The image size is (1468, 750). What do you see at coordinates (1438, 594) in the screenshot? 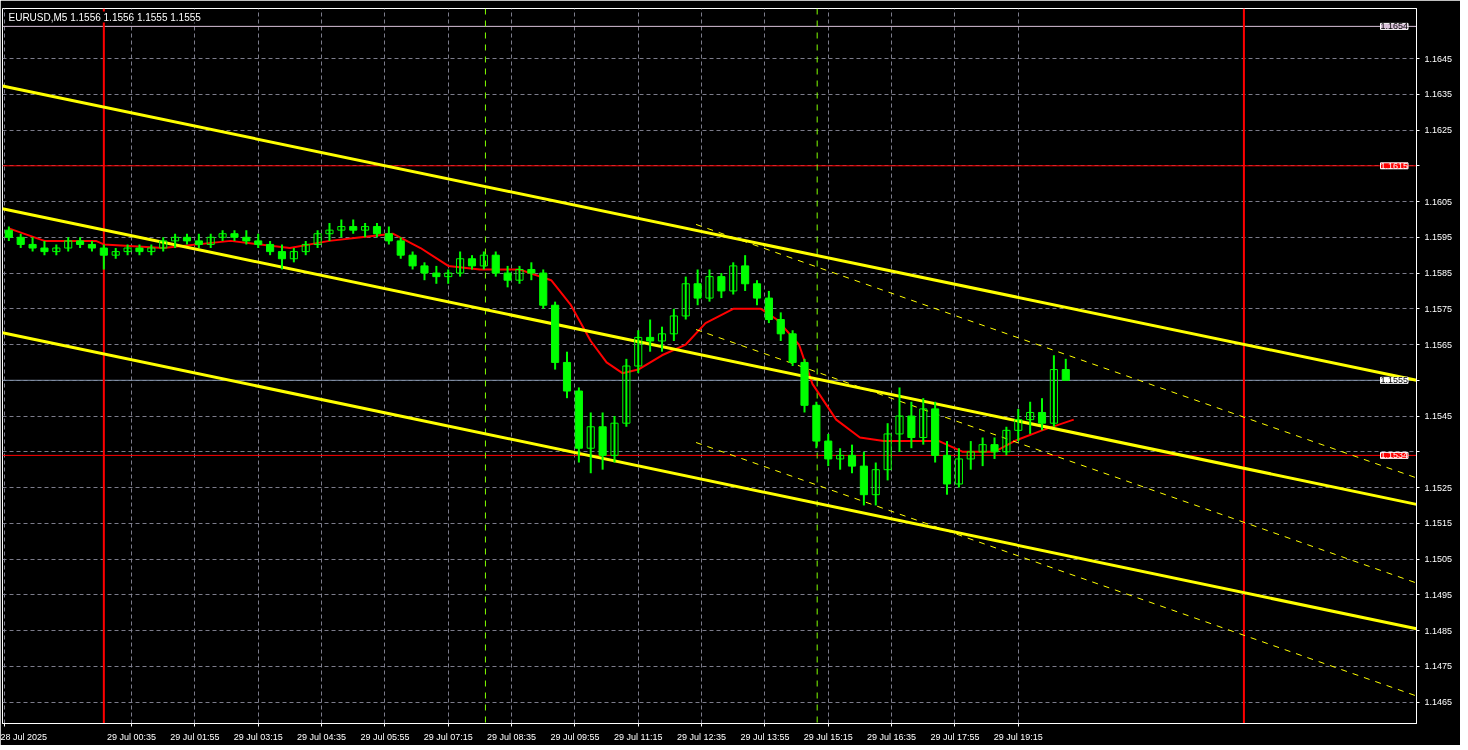
I see `y-tick-label: 1.1495` at bounding box center [1438, 594].